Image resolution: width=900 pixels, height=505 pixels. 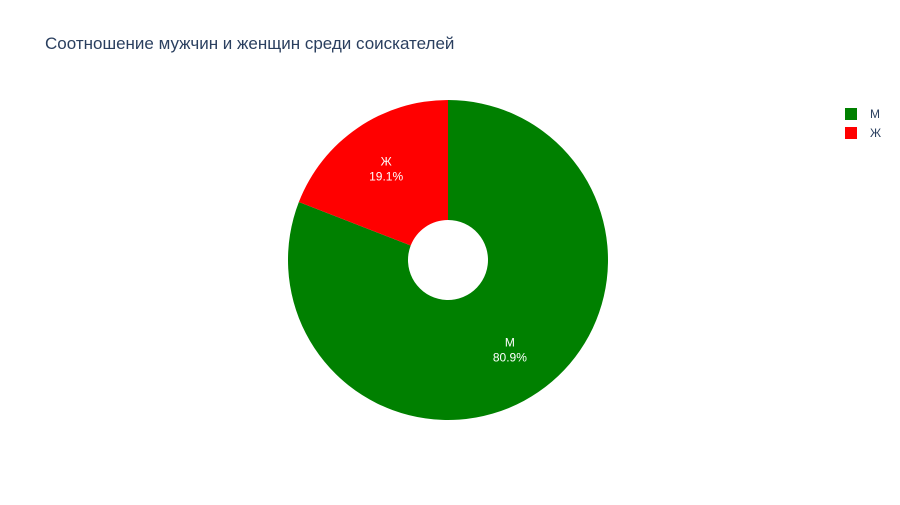 I want to click on slice-percent-0: 80.9%, so click(x=510, y=357).